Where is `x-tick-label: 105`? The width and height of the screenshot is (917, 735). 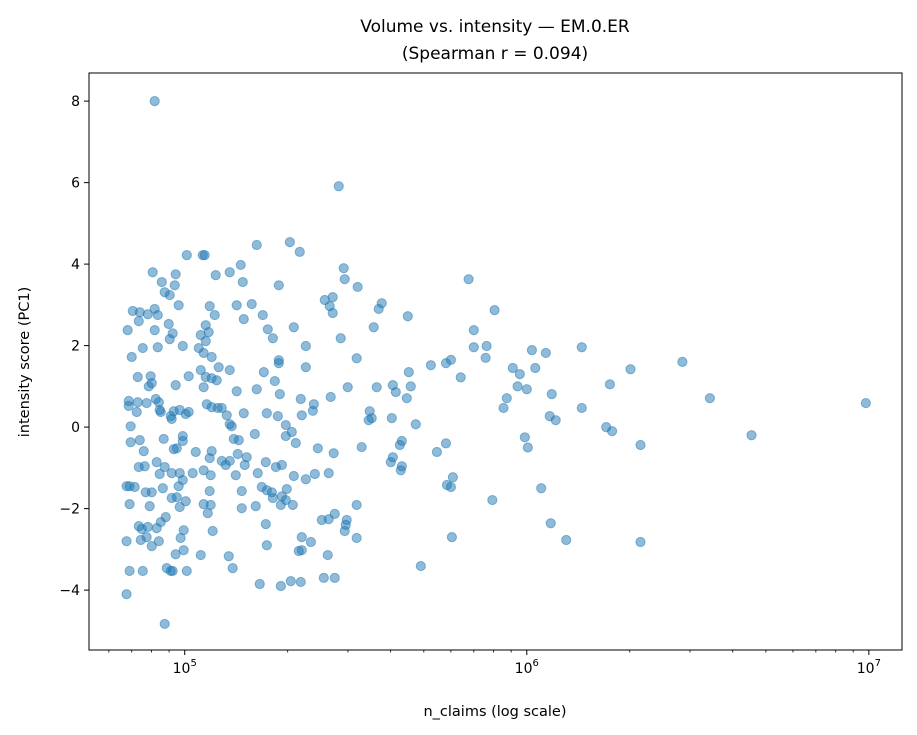
x-tick-label: 105 is located at coordinates (185, 667).